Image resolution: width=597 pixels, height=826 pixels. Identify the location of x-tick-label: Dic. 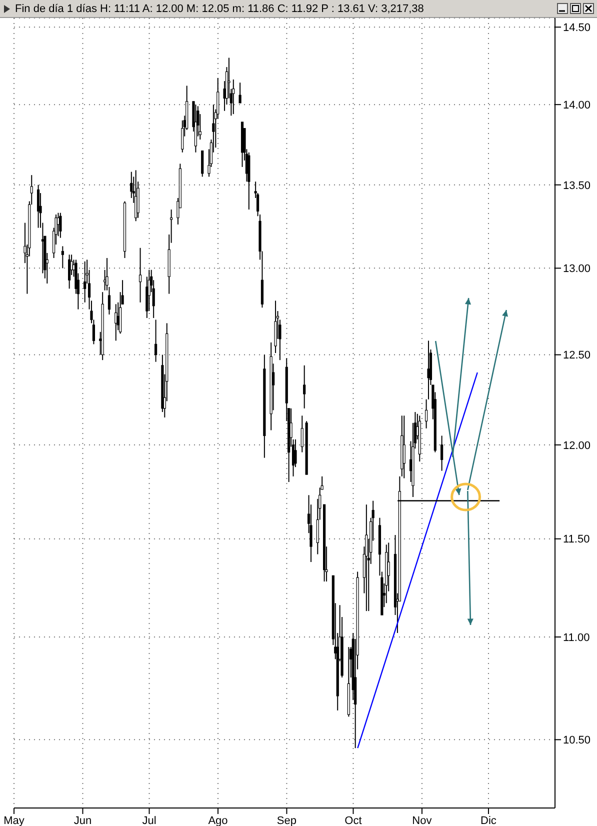
(488, 820).